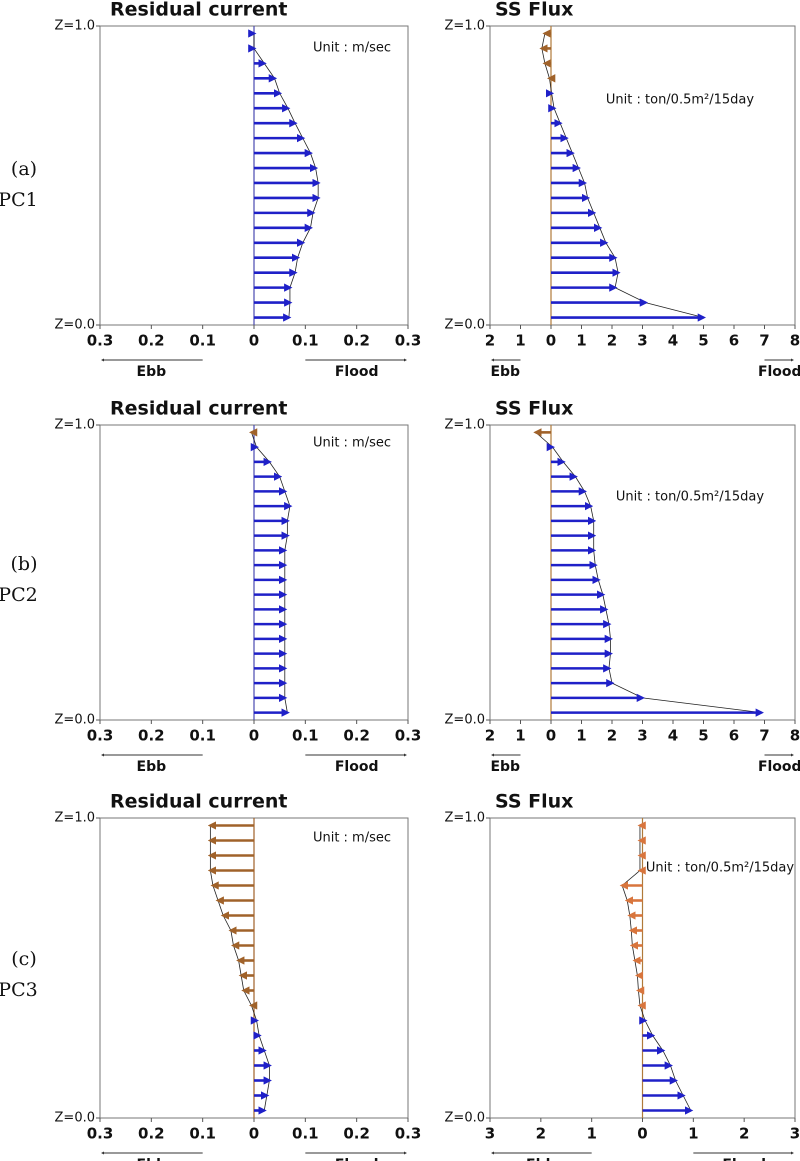 This screenshot has height=1161, width=800. Describe the element at coordinates (19, 990) in the screenshot. I see `row-name: PC3` at that location.